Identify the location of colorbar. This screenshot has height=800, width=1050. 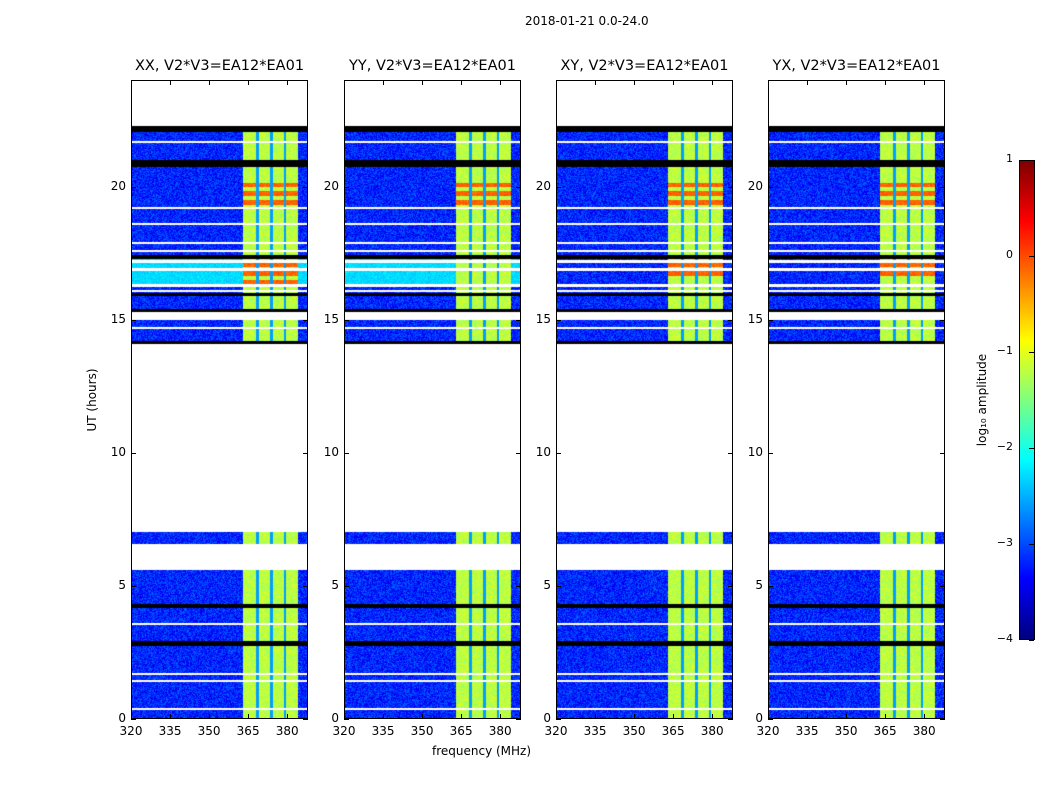
(1027, 400).